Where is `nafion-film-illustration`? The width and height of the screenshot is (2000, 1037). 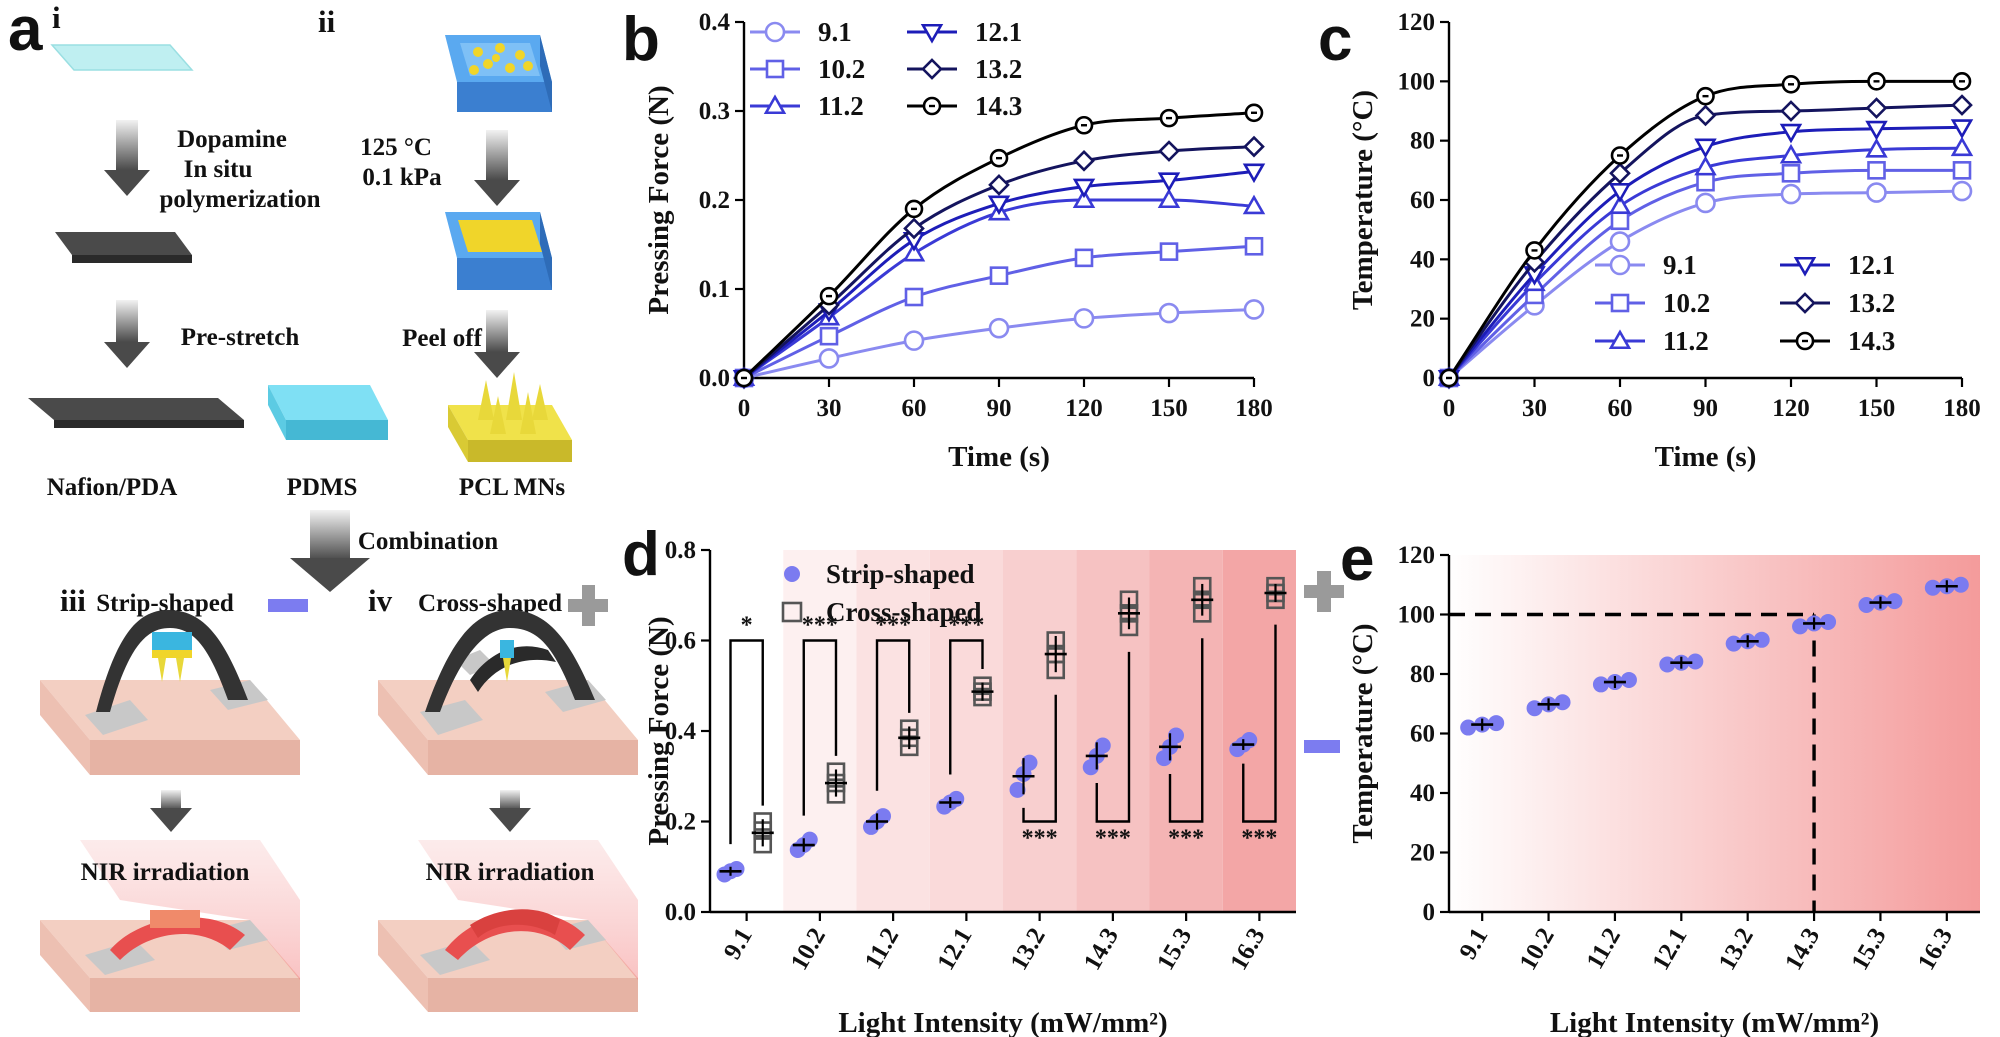
nafion-film-illustration is located at coordinates (122, 57).